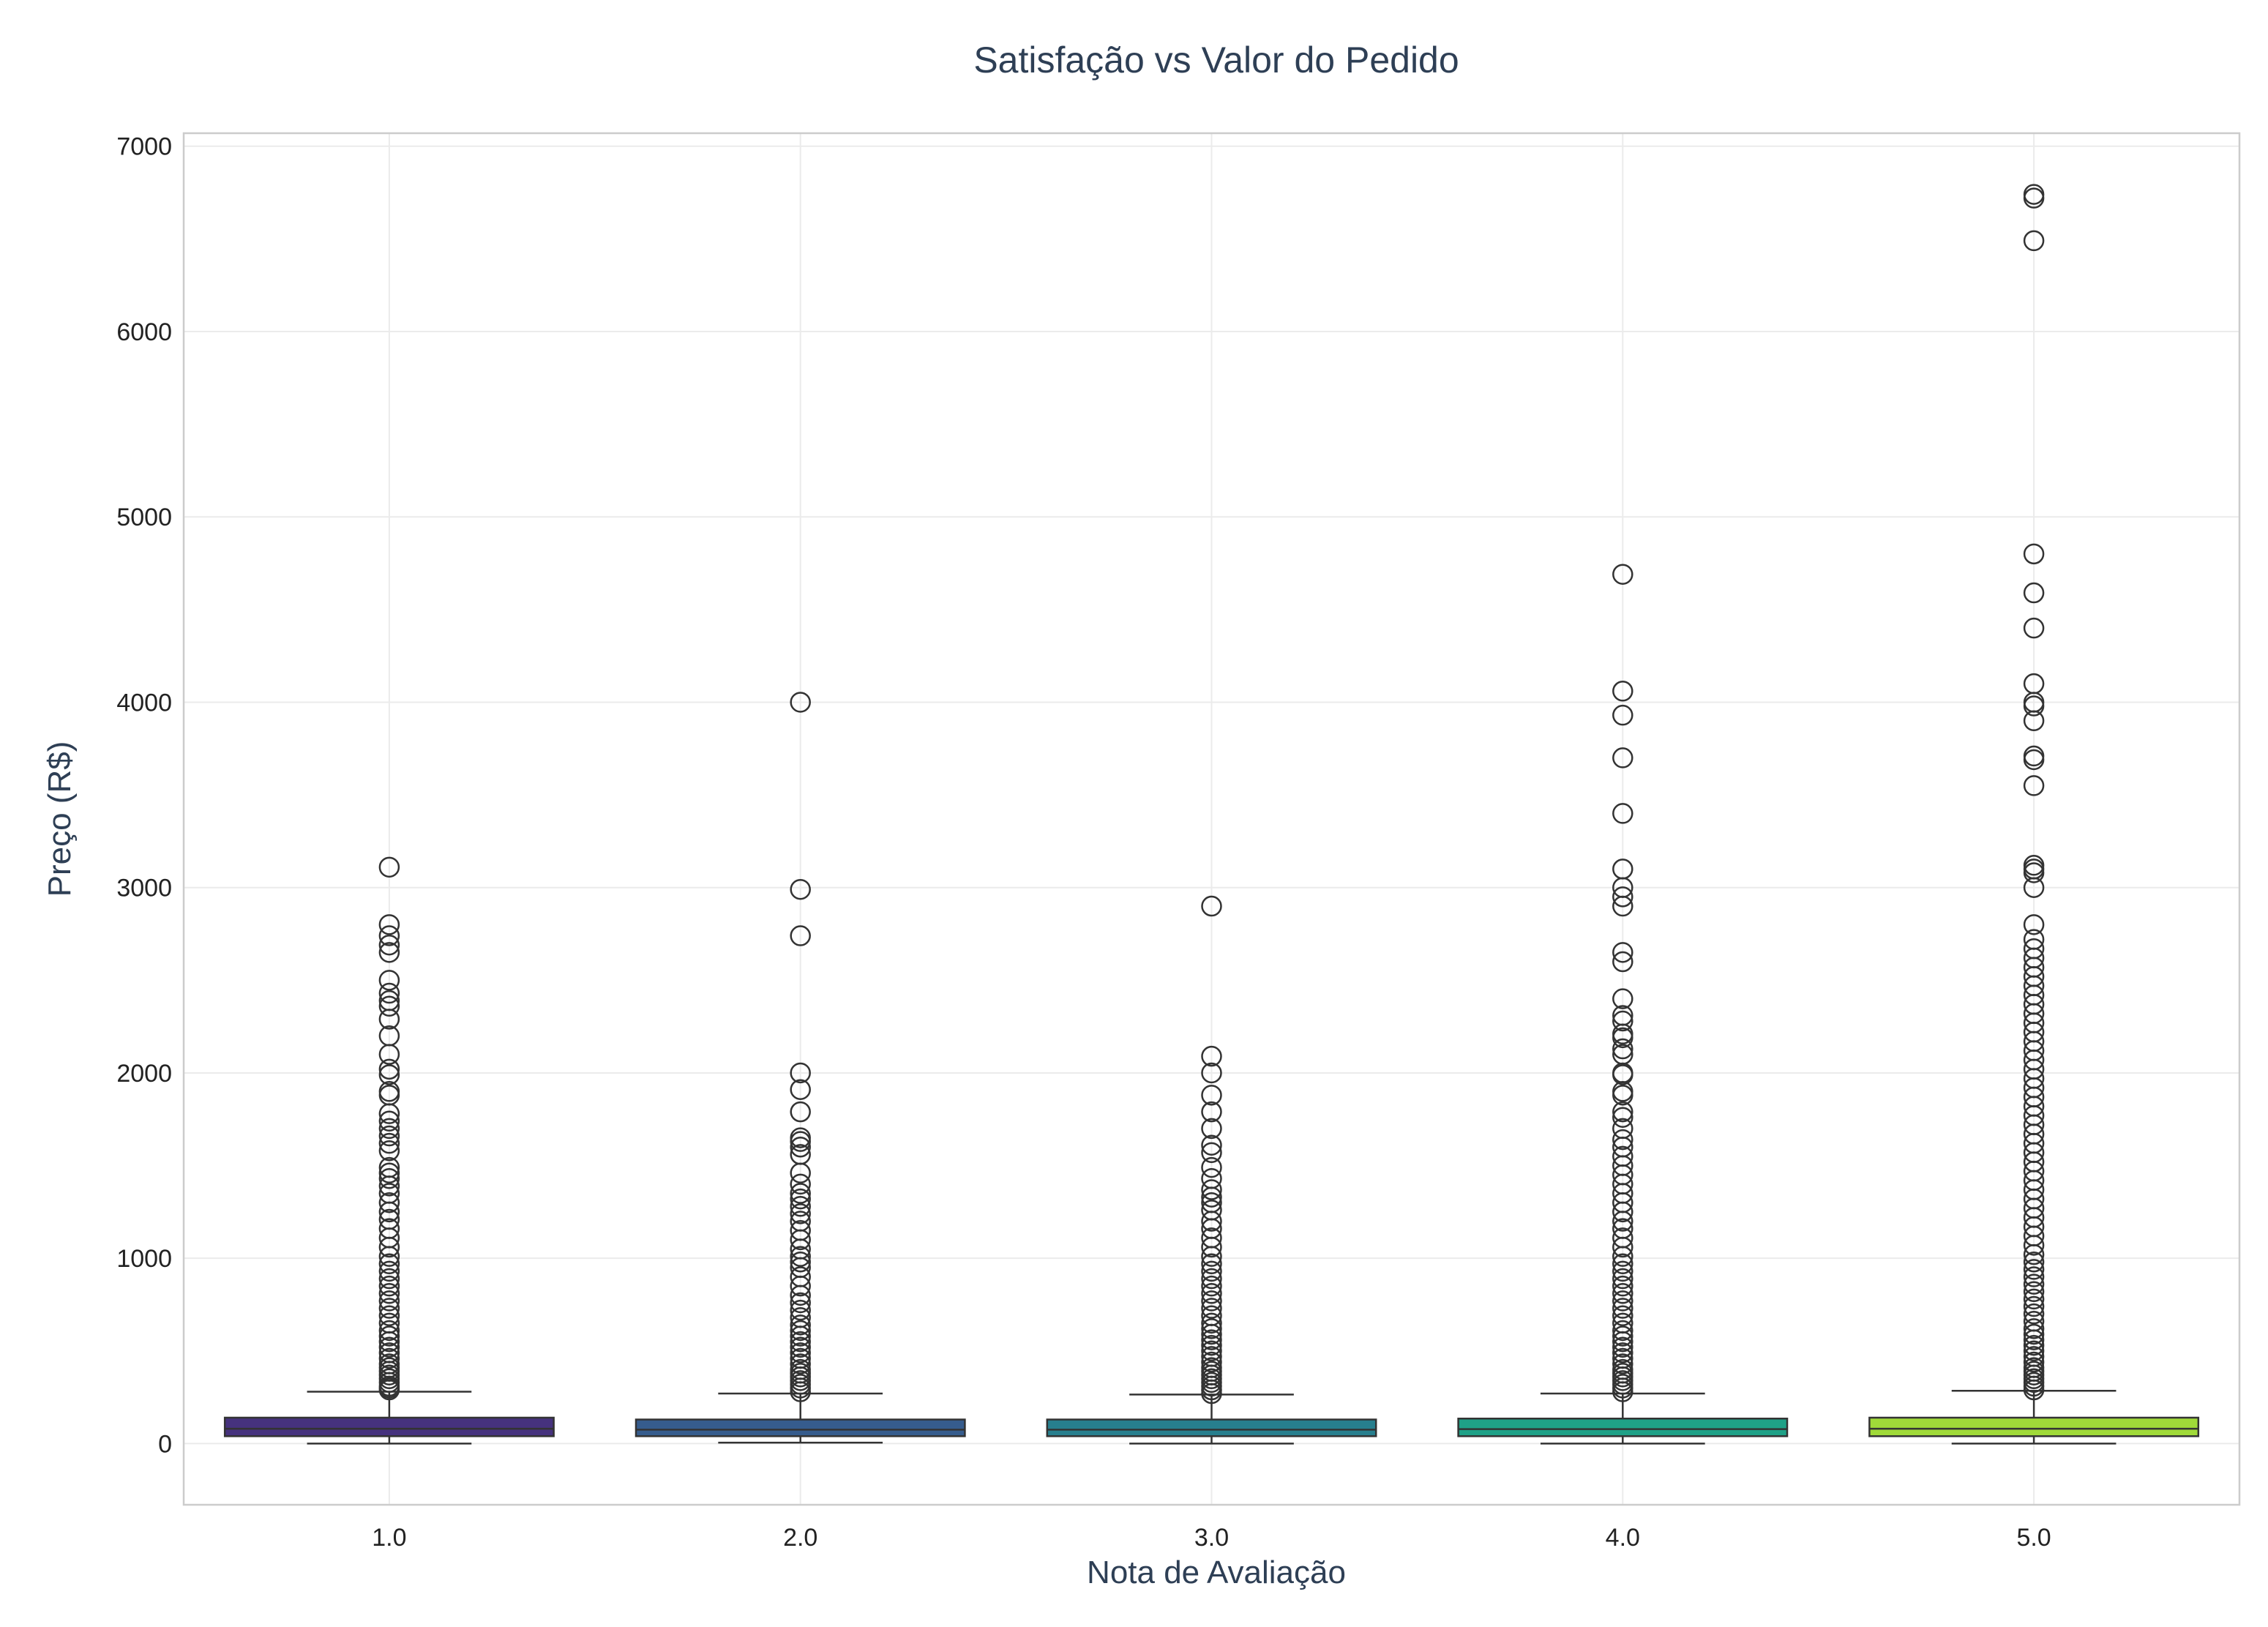 This screenshot has width=2268, height=1627. What do you see at coordinates (144, 147) in the screenshot?
I see `y-tick-label: 7000` at bounding box center [144, 147].